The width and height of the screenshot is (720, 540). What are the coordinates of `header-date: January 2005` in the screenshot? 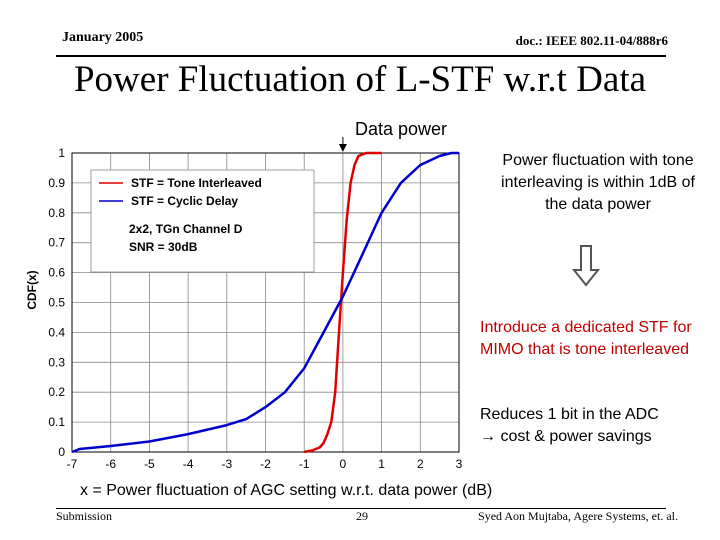 It's located at (103, 37).